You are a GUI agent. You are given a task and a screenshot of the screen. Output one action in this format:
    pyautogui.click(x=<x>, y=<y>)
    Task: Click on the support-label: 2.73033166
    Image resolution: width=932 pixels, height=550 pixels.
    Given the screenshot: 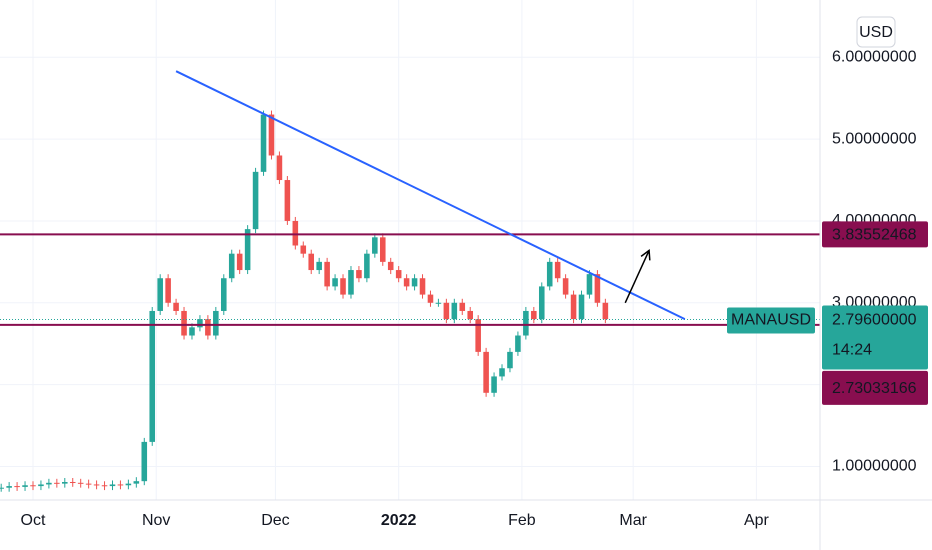 What is the action you would take?
    pyautogui.click(x=874, y=388)
    